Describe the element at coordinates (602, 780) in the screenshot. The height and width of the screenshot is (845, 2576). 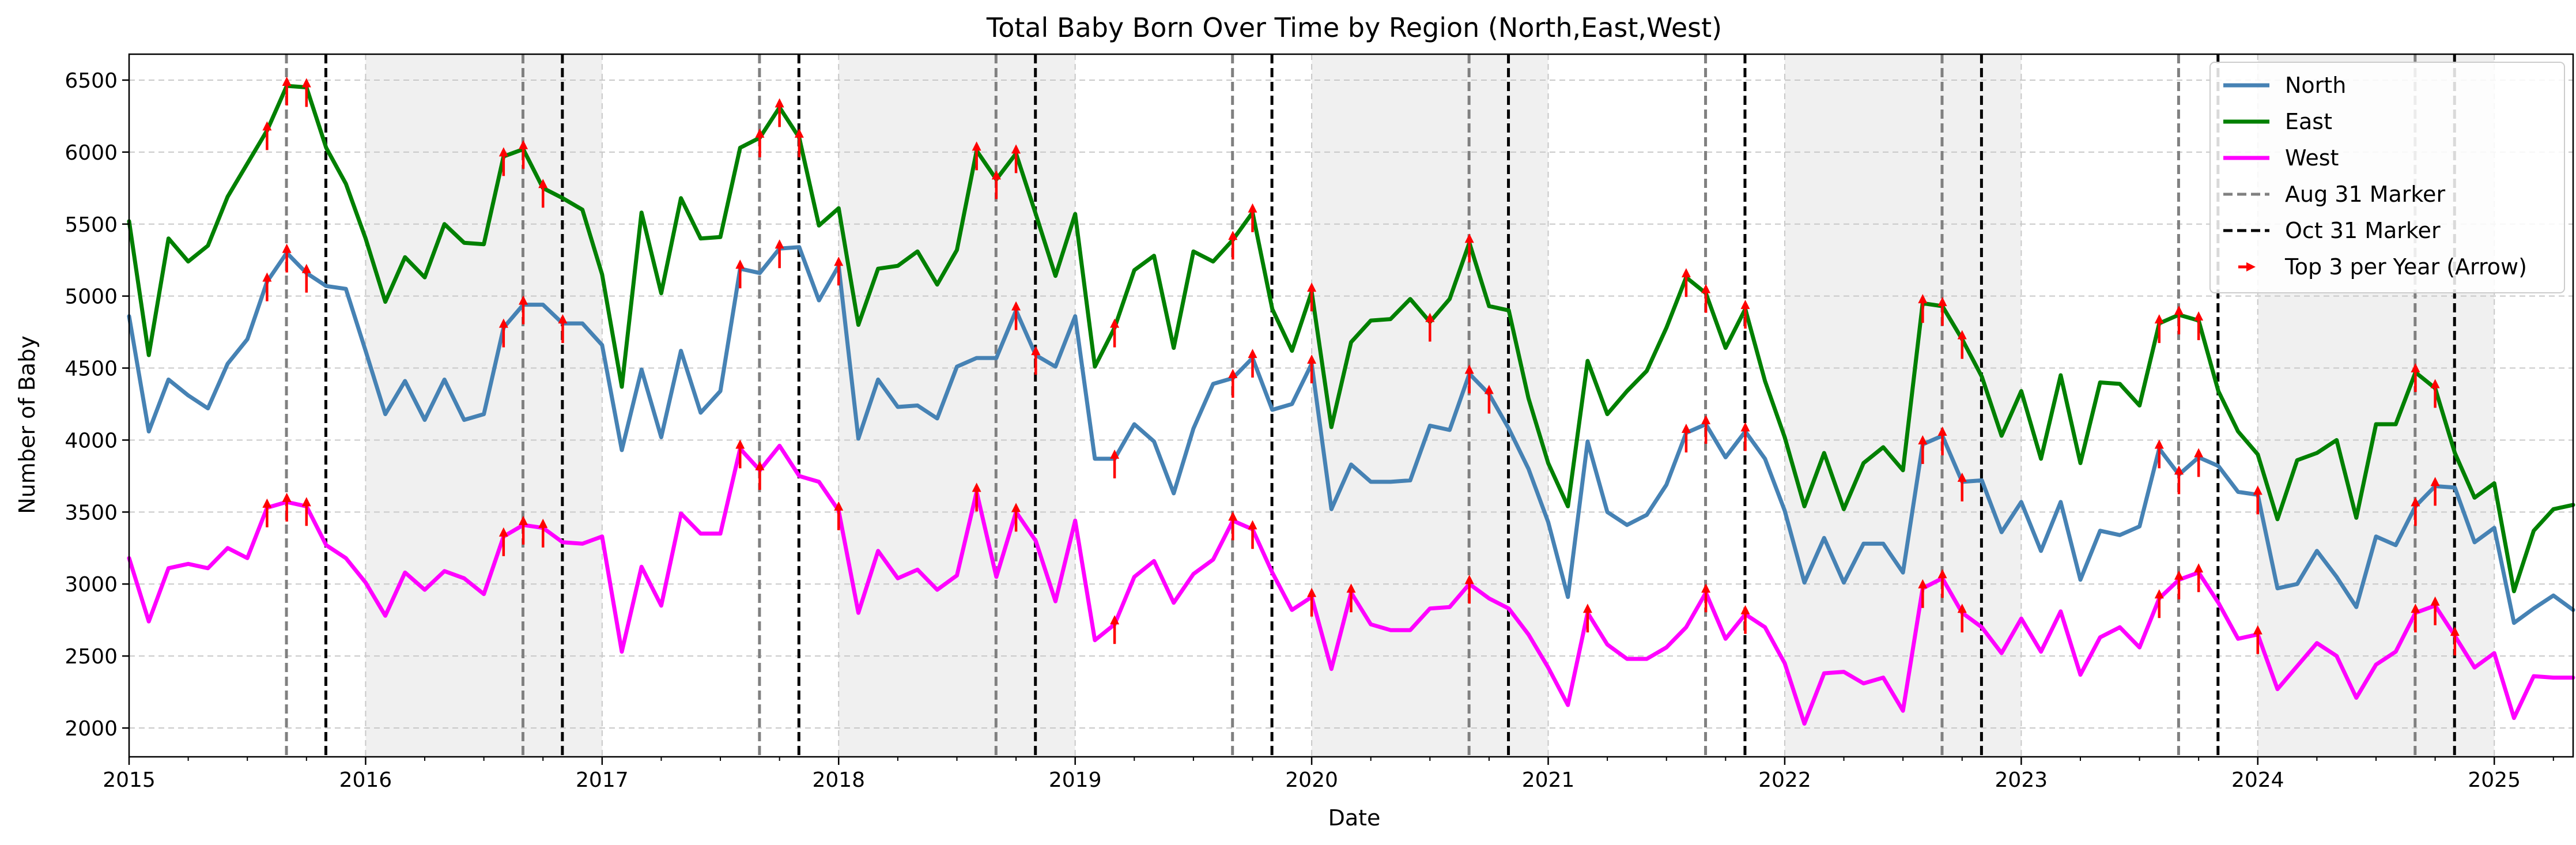
I see `x-tick-label: 2017` at that location.